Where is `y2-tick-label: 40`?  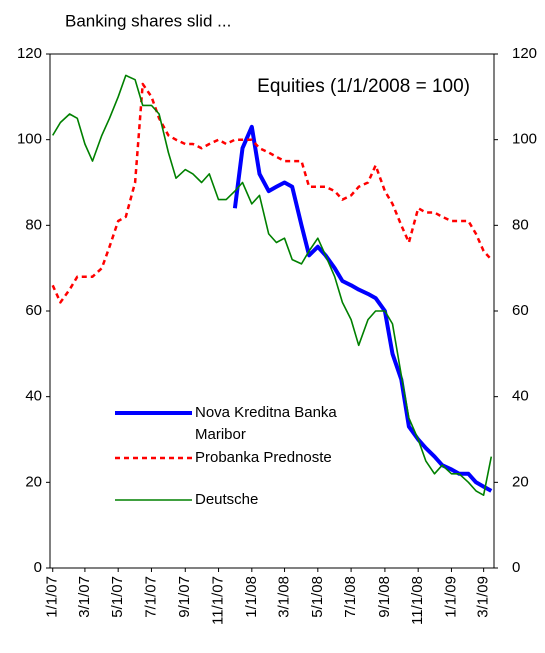 y2-tick-label: 40 is located at coordinates (520, 396).